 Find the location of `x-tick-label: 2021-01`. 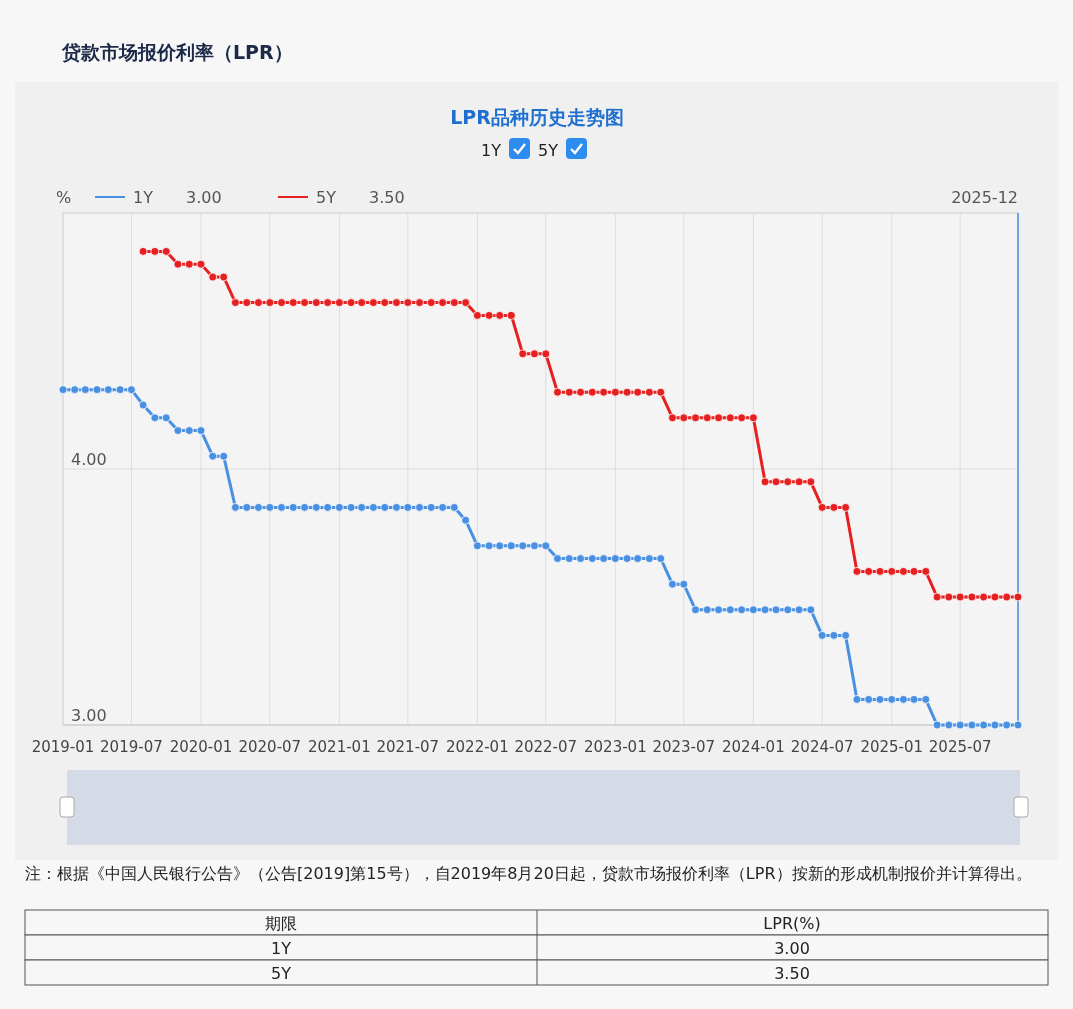

x-tick-label: 2021-01 is located at coordinates (339, 747).